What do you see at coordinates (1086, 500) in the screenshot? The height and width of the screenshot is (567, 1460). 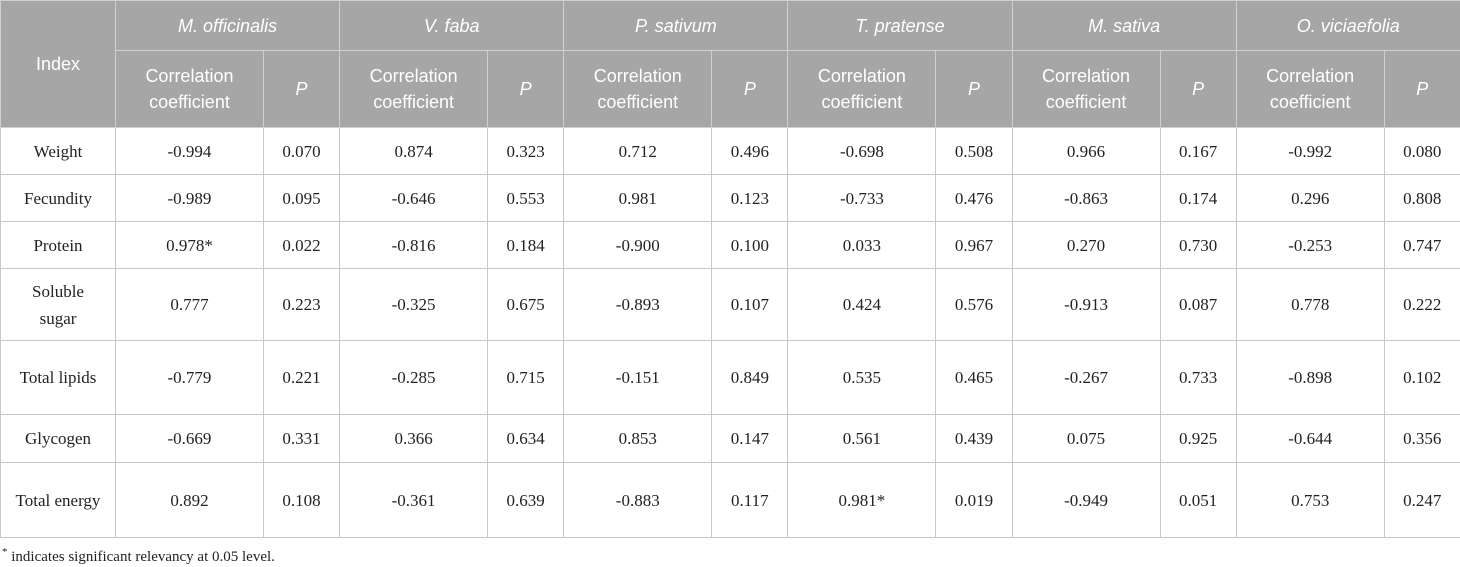 I see `cell: -0.949` at bounding box center [1086, 500].